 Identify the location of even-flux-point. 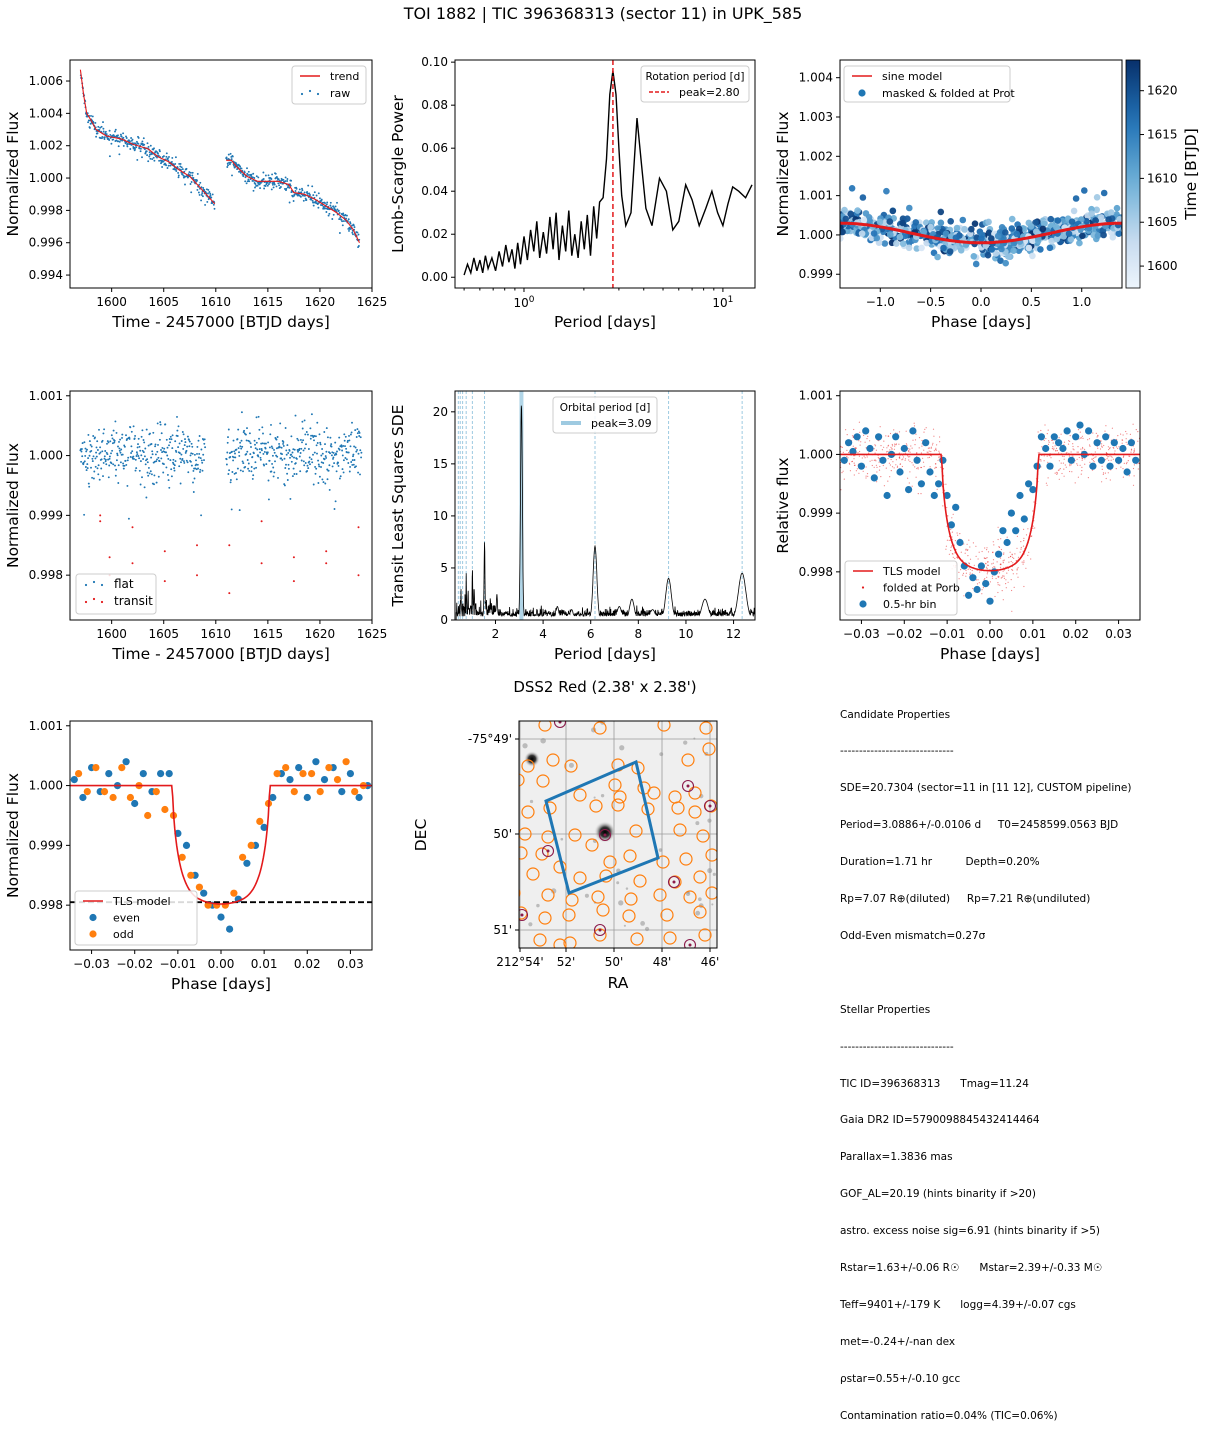
(83, 797).